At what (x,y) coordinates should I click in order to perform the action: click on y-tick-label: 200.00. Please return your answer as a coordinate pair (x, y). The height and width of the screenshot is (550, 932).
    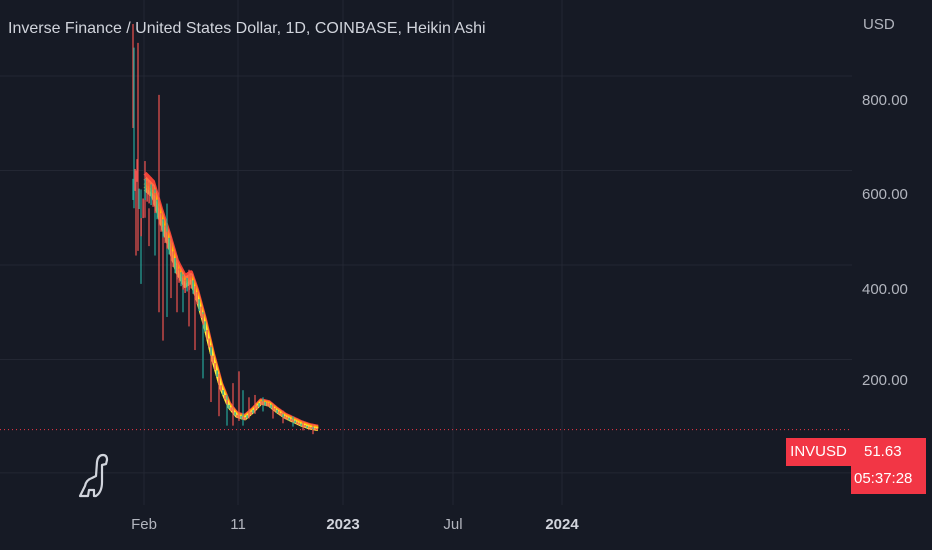
    Looking at the image, I should click on (885, 380).